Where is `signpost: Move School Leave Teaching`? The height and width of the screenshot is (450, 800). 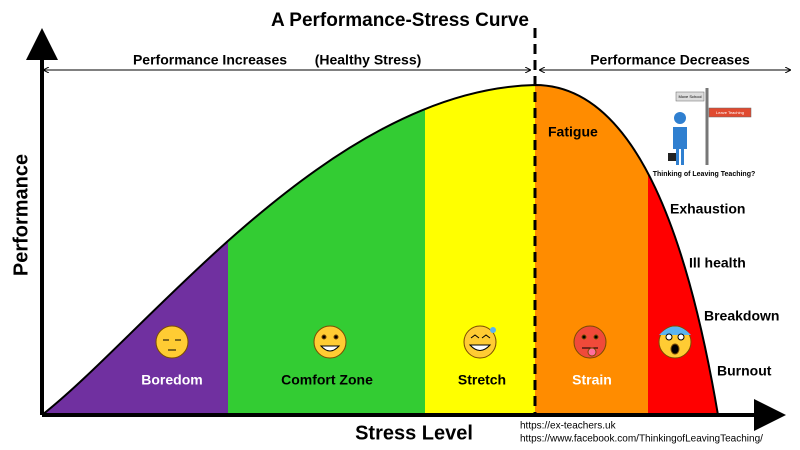
signpost: Move School Leave Teaching is located at coordinates (710, 126).